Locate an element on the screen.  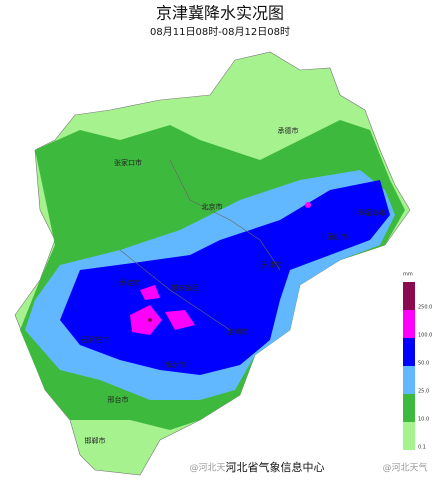
legend: mm 250.0 100.0 50.0 25.0 10.0 0.1 is located at coordinates (417, 361).